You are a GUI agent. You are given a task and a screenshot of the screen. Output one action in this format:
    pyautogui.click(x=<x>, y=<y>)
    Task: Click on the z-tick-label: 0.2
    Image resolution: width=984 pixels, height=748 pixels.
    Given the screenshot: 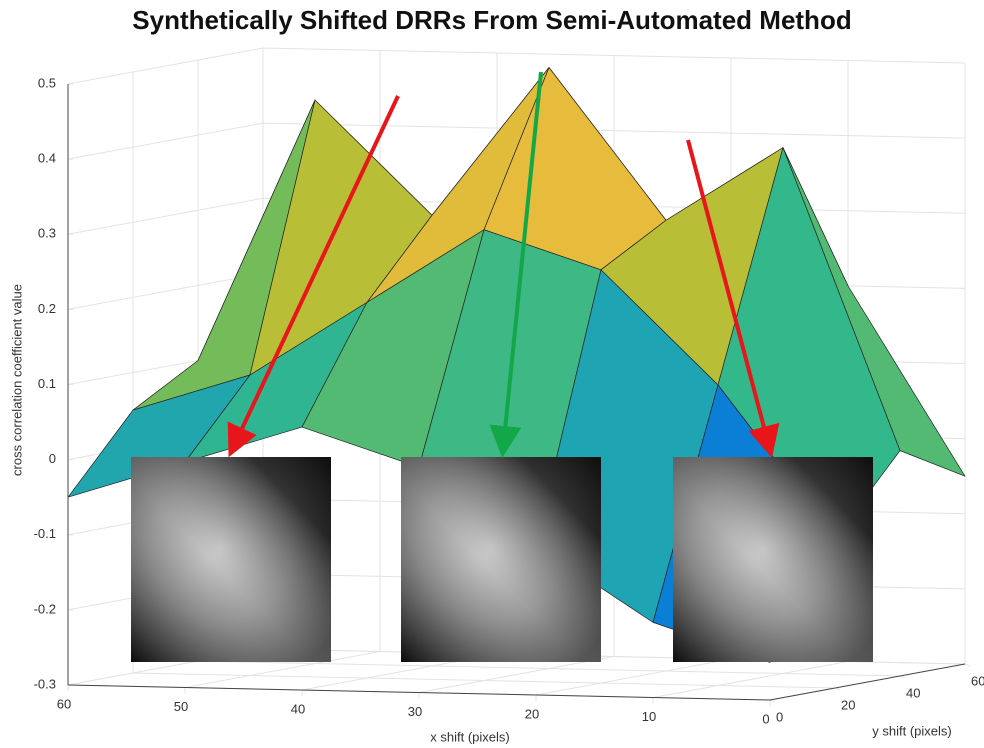 What is the action you would take?
    pyautogui.click(x=47, y=308)
    